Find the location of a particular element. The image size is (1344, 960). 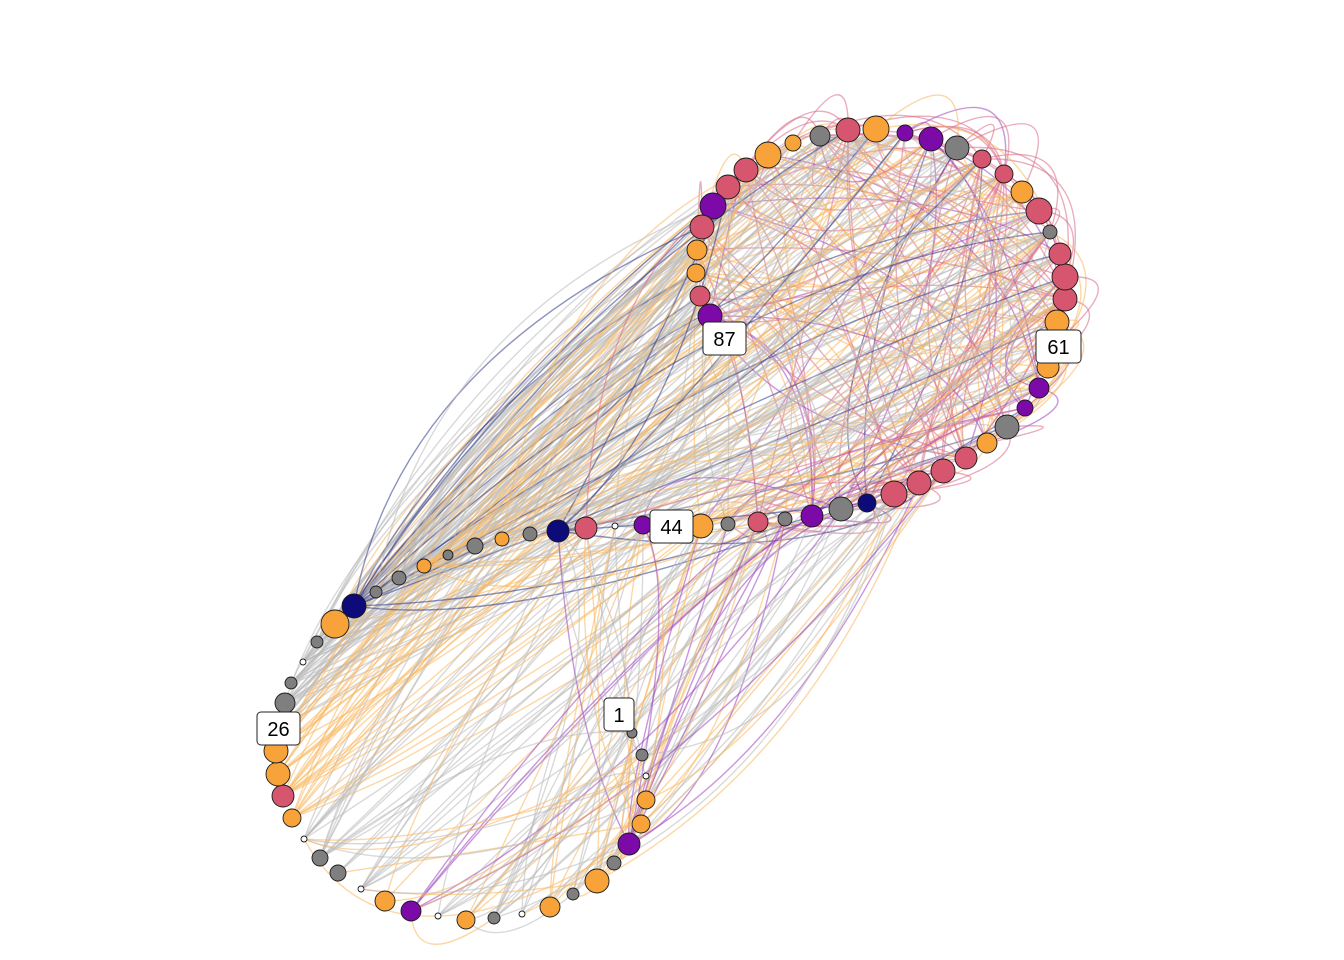

node-label-61-text: 61 is located at coordinates (1058, 348).